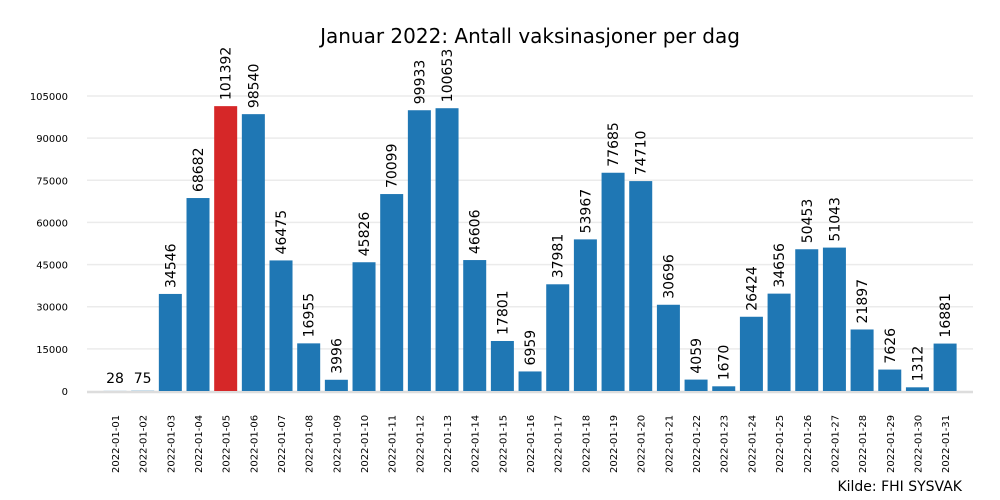  What do you see at coordinates (835, 219) in the screenshot?
I see `data-label: 51043` at bounding box center [835, 219].